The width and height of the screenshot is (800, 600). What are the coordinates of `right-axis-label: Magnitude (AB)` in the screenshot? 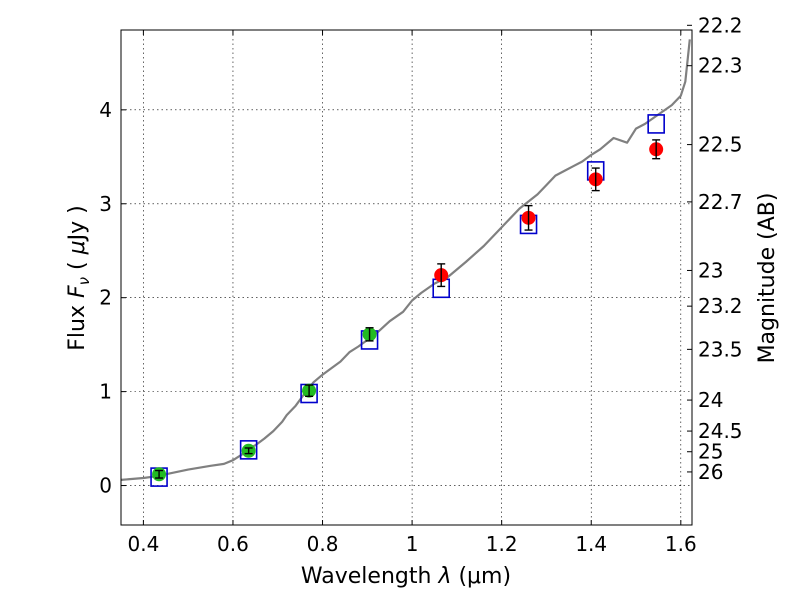 It's located at (767, 278).